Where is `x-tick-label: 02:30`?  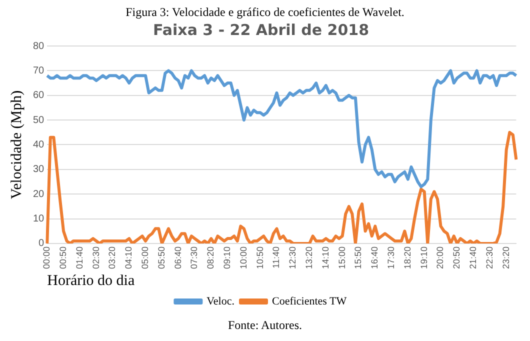
x-tick-label: 02:30 is located at coordinates (95, 258).